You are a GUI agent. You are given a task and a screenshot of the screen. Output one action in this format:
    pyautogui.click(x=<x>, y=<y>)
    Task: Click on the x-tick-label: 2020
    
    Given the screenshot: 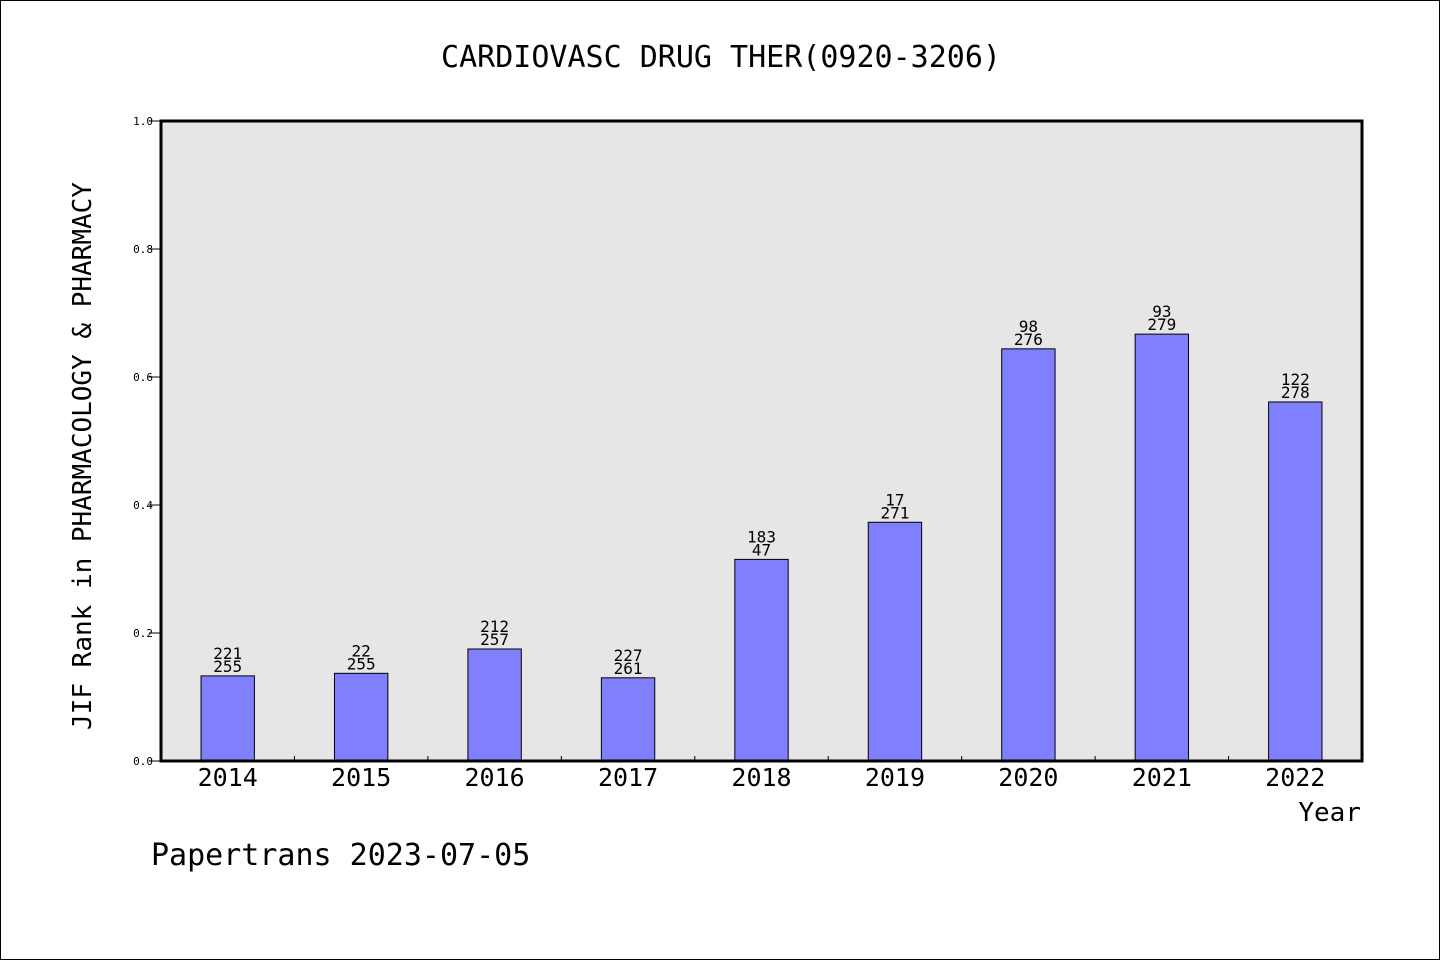 What is the action you would take?
    pyautogui.click(x=1028, y=777)
    